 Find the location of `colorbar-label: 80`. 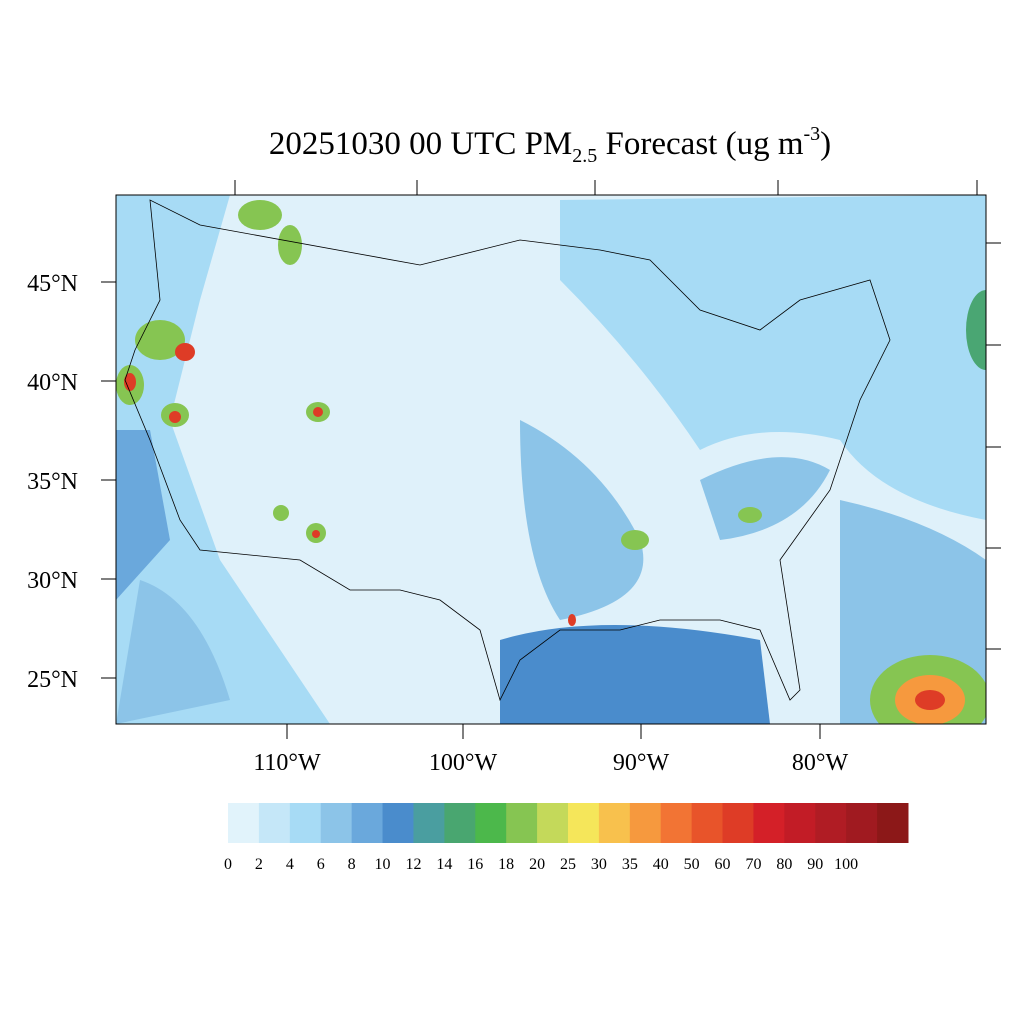

colorbar-label: 80 is located at coordinates (784, 864).